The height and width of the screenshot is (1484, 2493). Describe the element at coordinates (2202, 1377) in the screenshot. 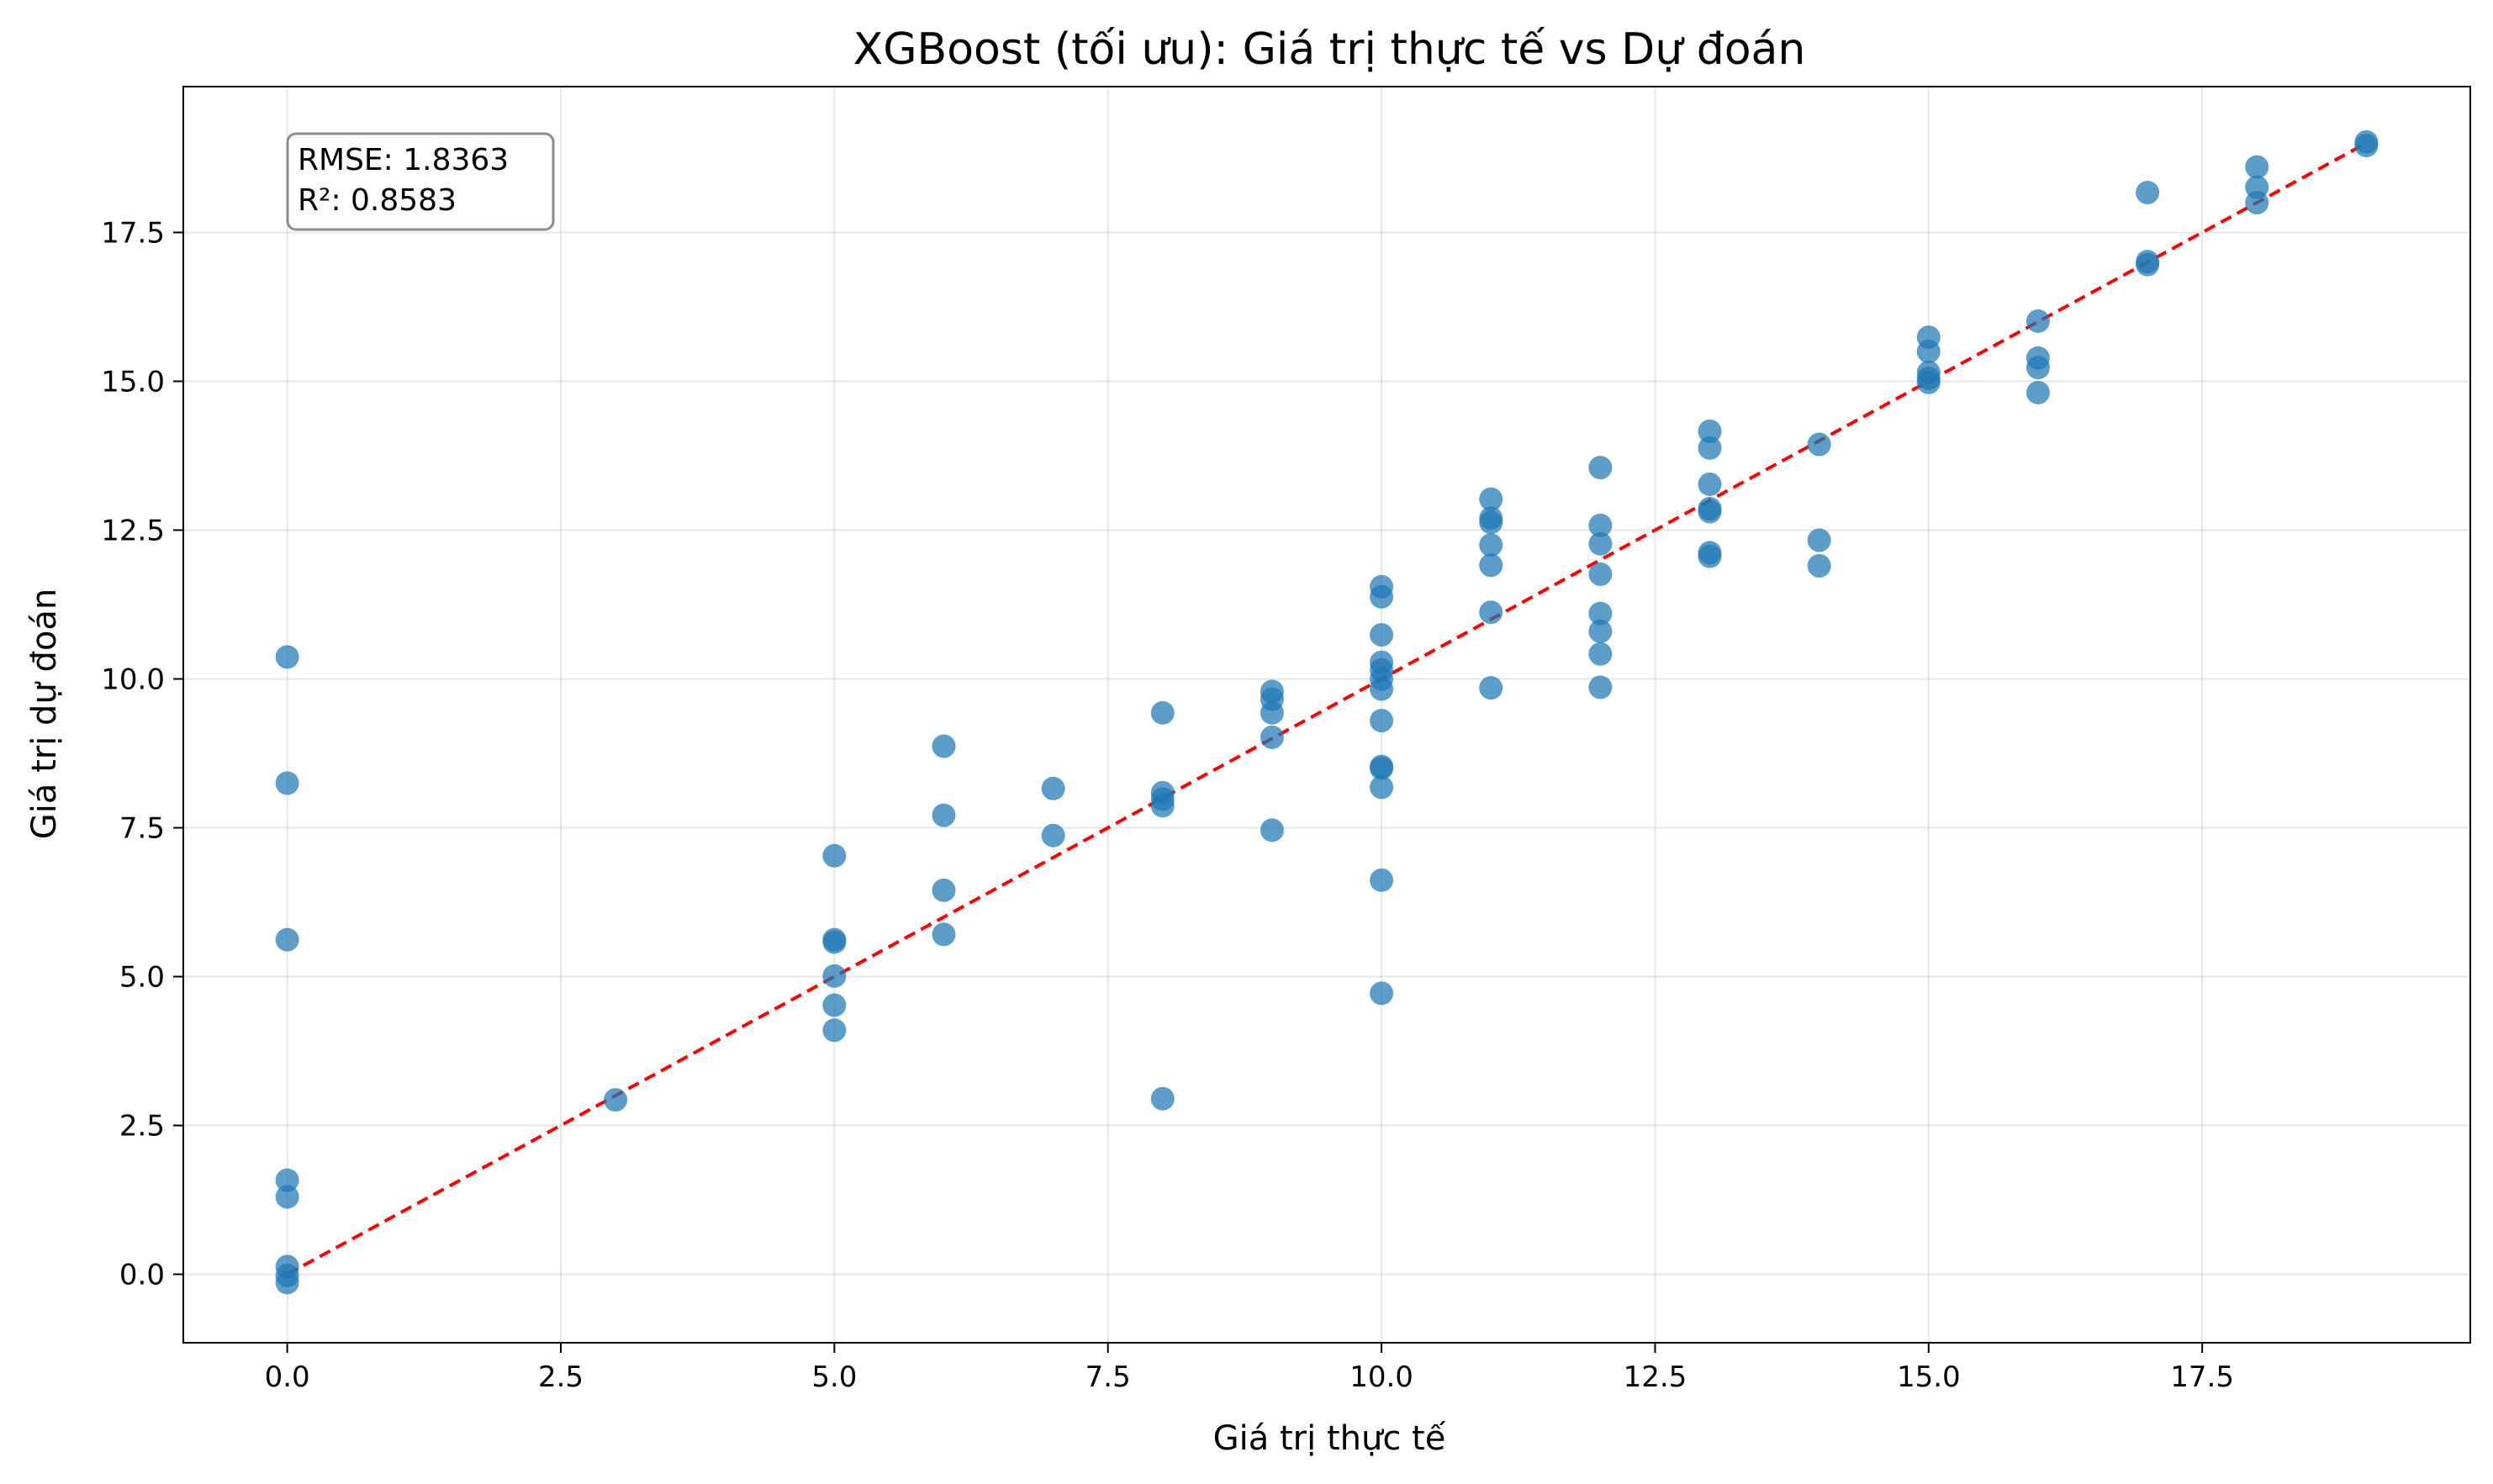

I see `x-tick-label: 17.5` at that location.